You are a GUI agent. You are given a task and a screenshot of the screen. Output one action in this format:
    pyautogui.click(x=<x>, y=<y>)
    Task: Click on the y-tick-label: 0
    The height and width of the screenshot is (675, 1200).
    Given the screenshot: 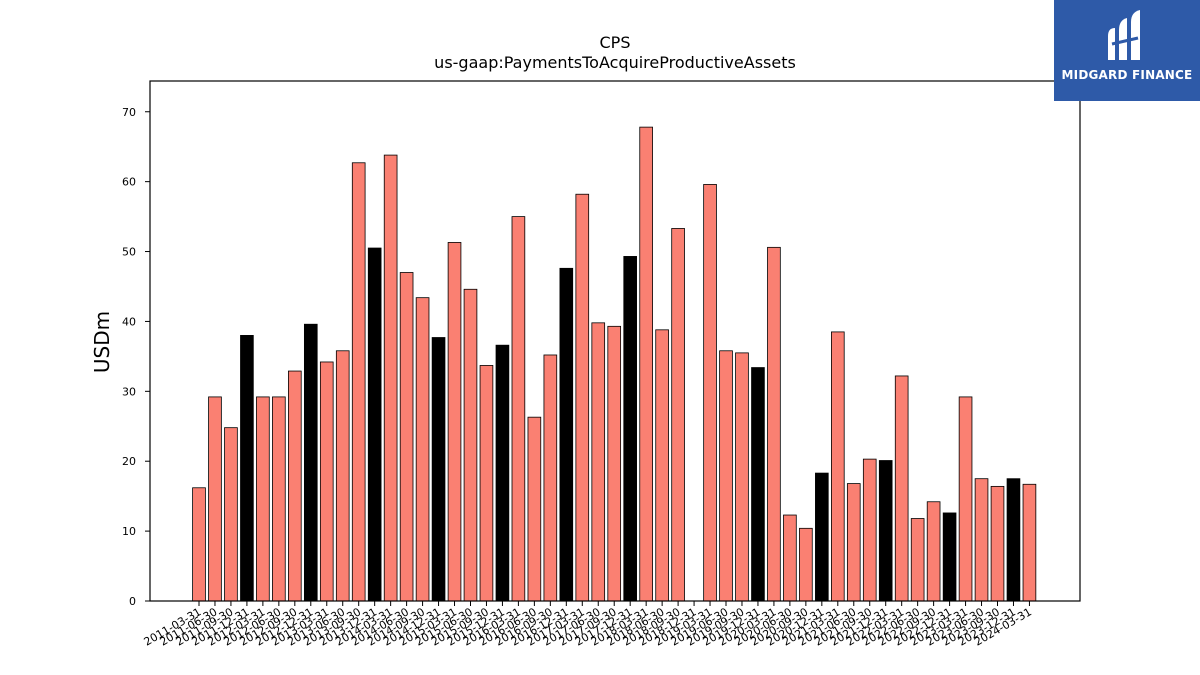 What is the action you would take?
    pyautogui.click(x=132, y=601)
    